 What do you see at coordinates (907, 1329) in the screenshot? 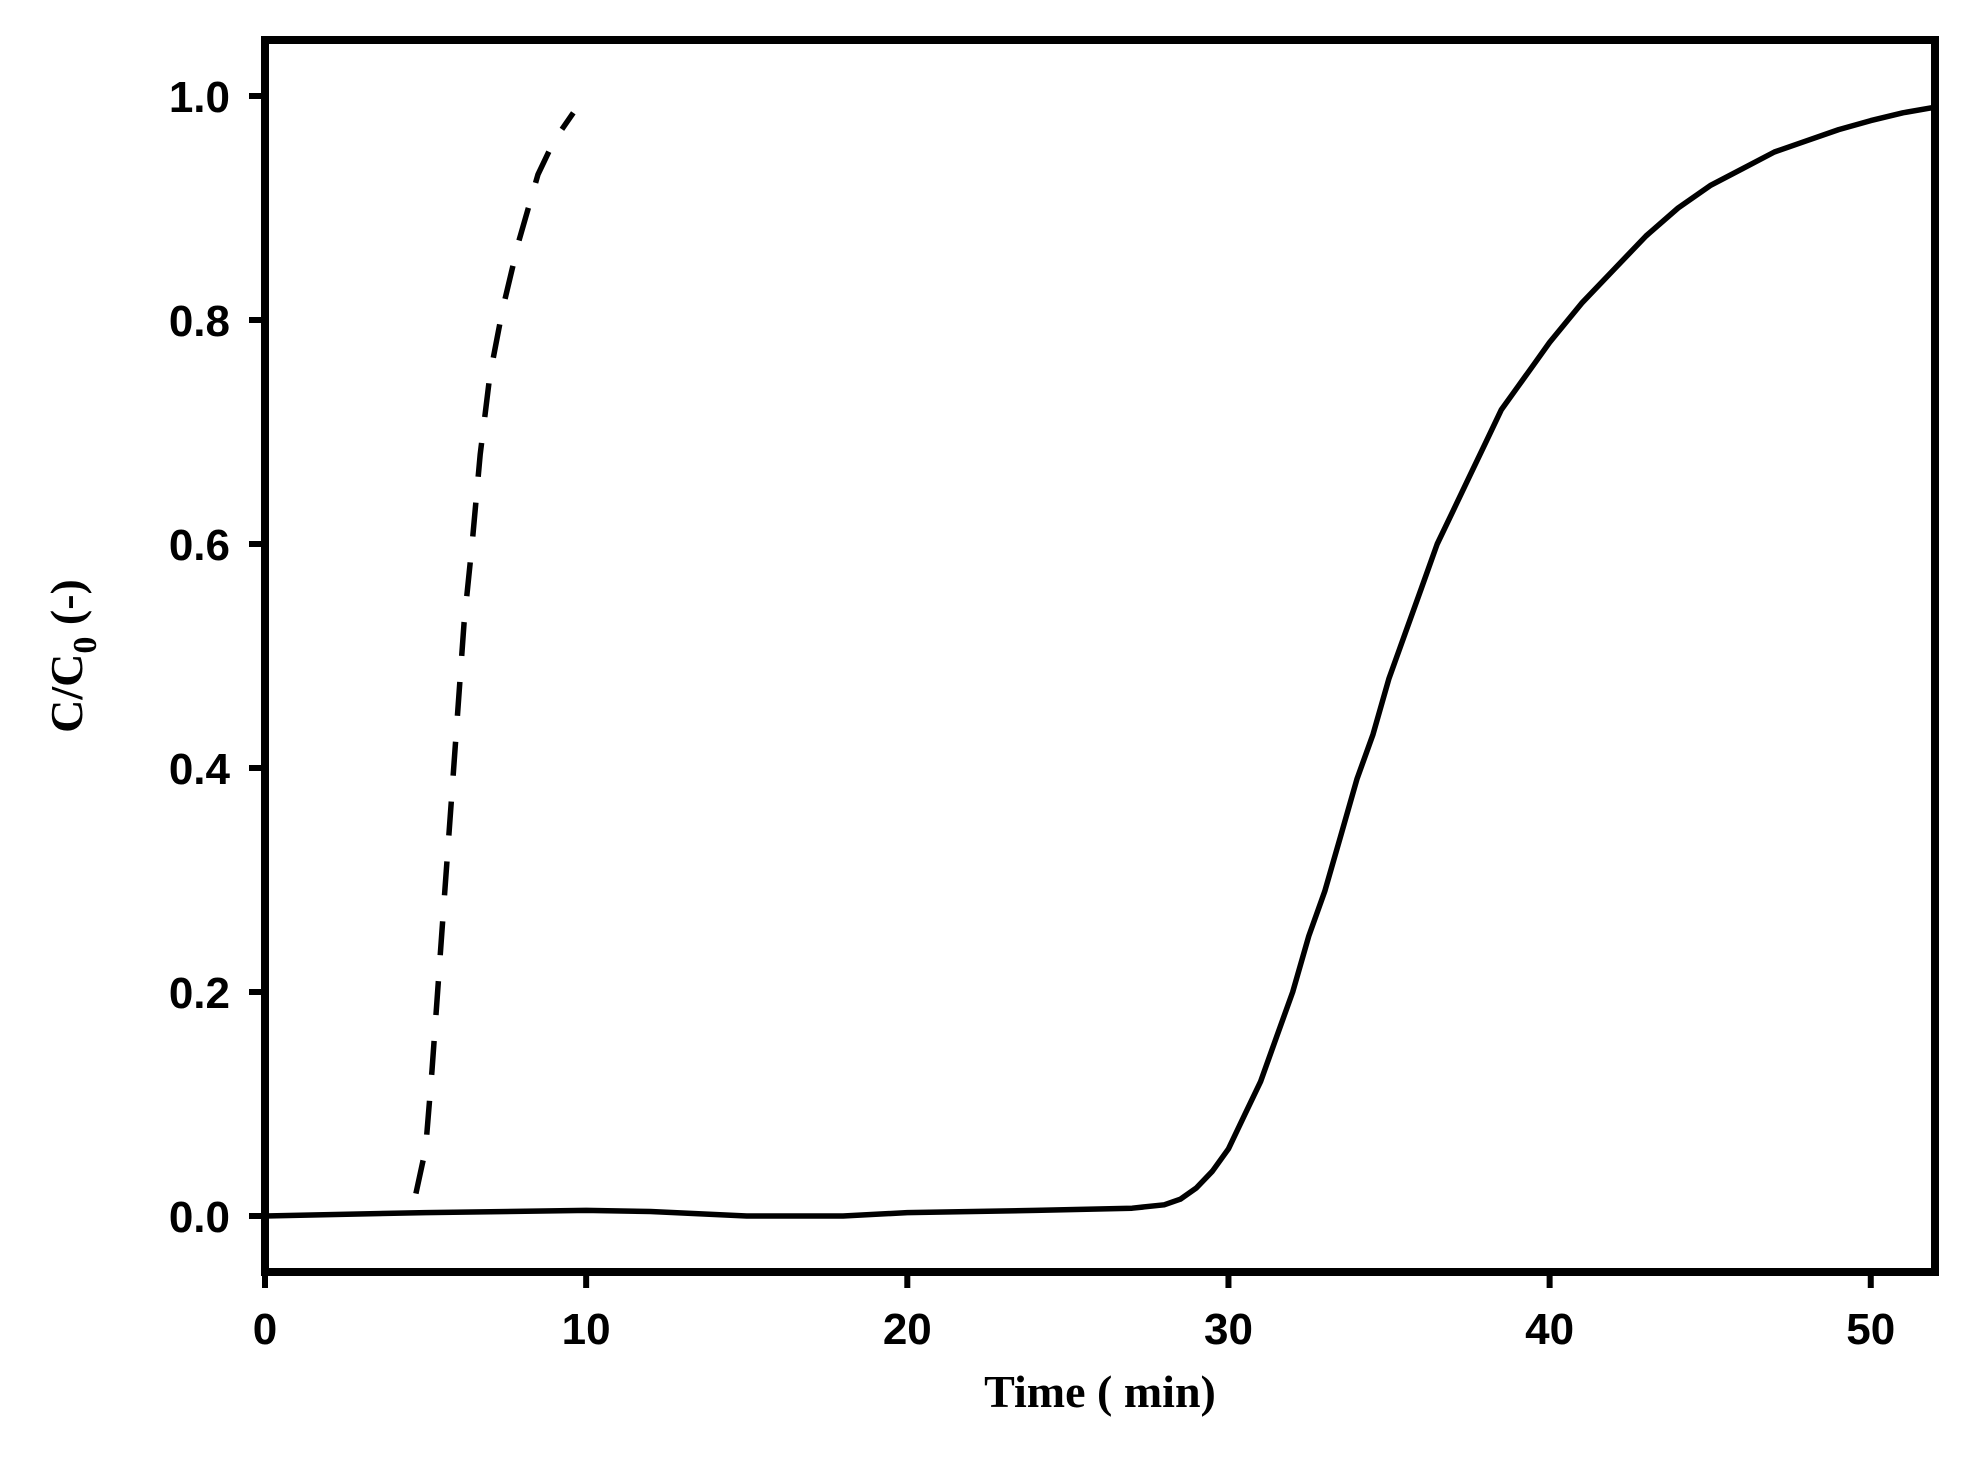
I see `x-tick-label: 20` at bounding box center [907, 1329].